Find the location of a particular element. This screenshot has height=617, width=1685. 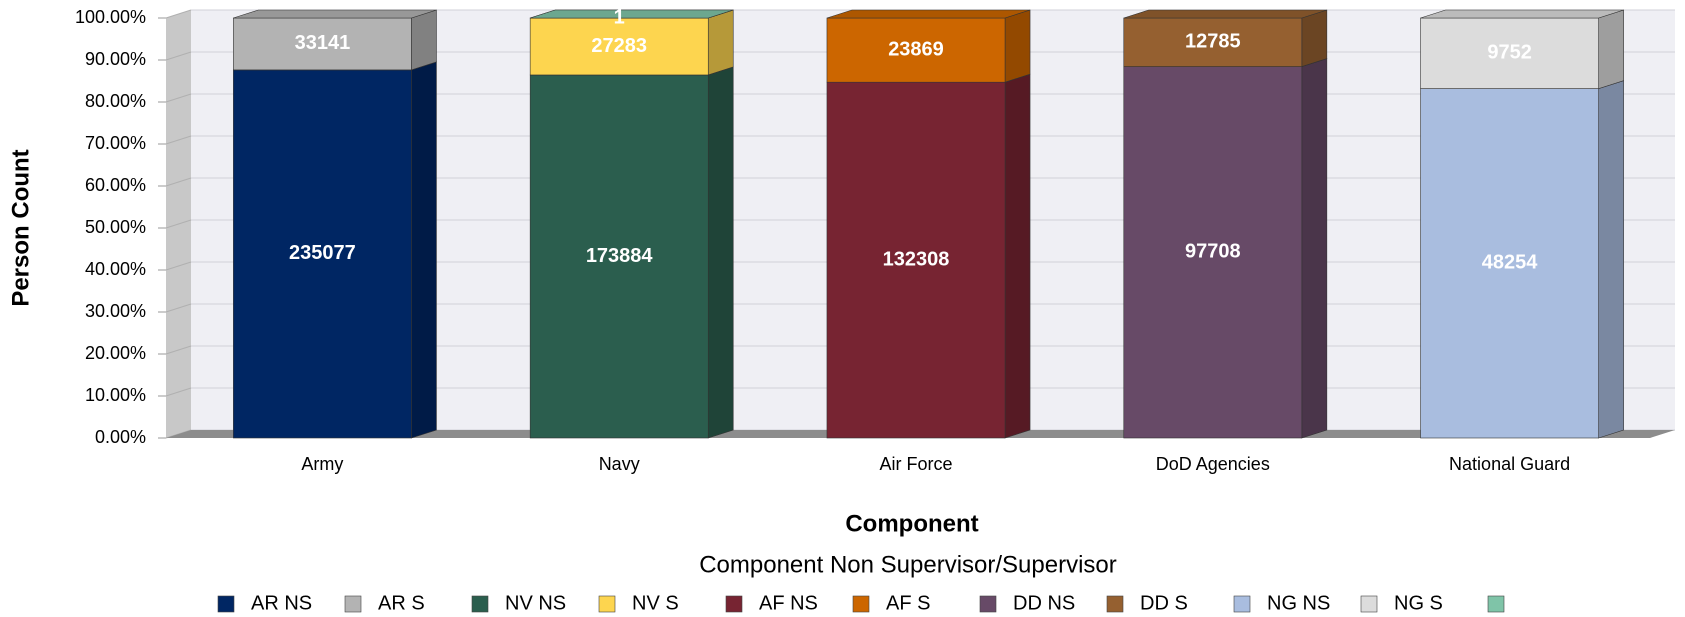

legend-label: AR NS is located at coordinates (281, 603).